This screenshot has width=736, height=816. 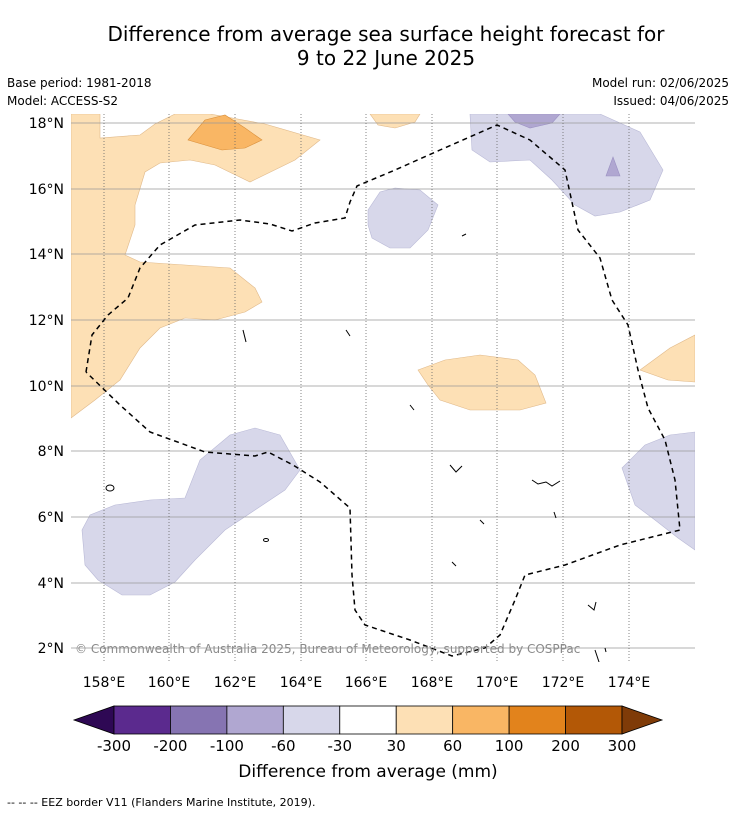 I want to click on anomaly-negative-north-small, so click(x=534, y=121).